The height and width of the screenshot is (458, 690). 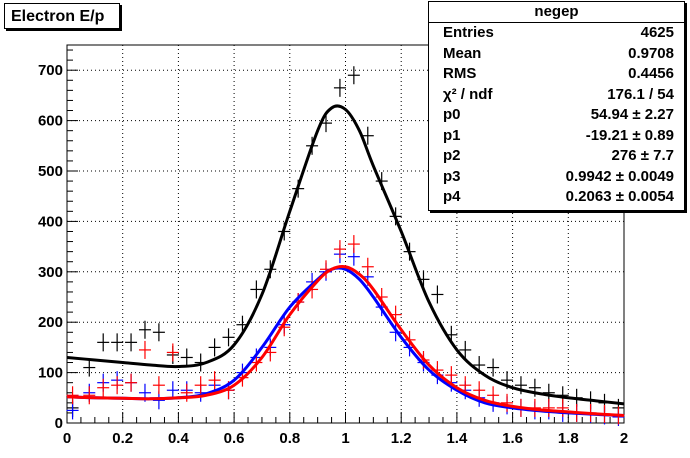 I want to click on chart-title: Electron E/p, so click(x=62, y=16).